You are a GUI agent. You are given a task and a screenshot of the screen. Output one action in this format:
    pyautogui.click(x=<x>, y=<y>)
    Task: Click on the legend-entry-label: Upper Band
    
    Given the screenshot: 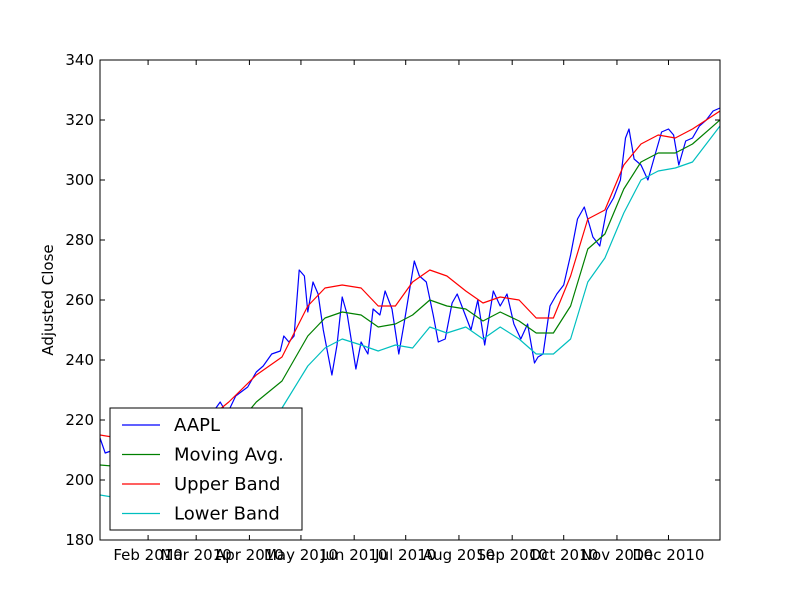 What is the action you would take?
    pyautogui.click(x=227, y=484)
    